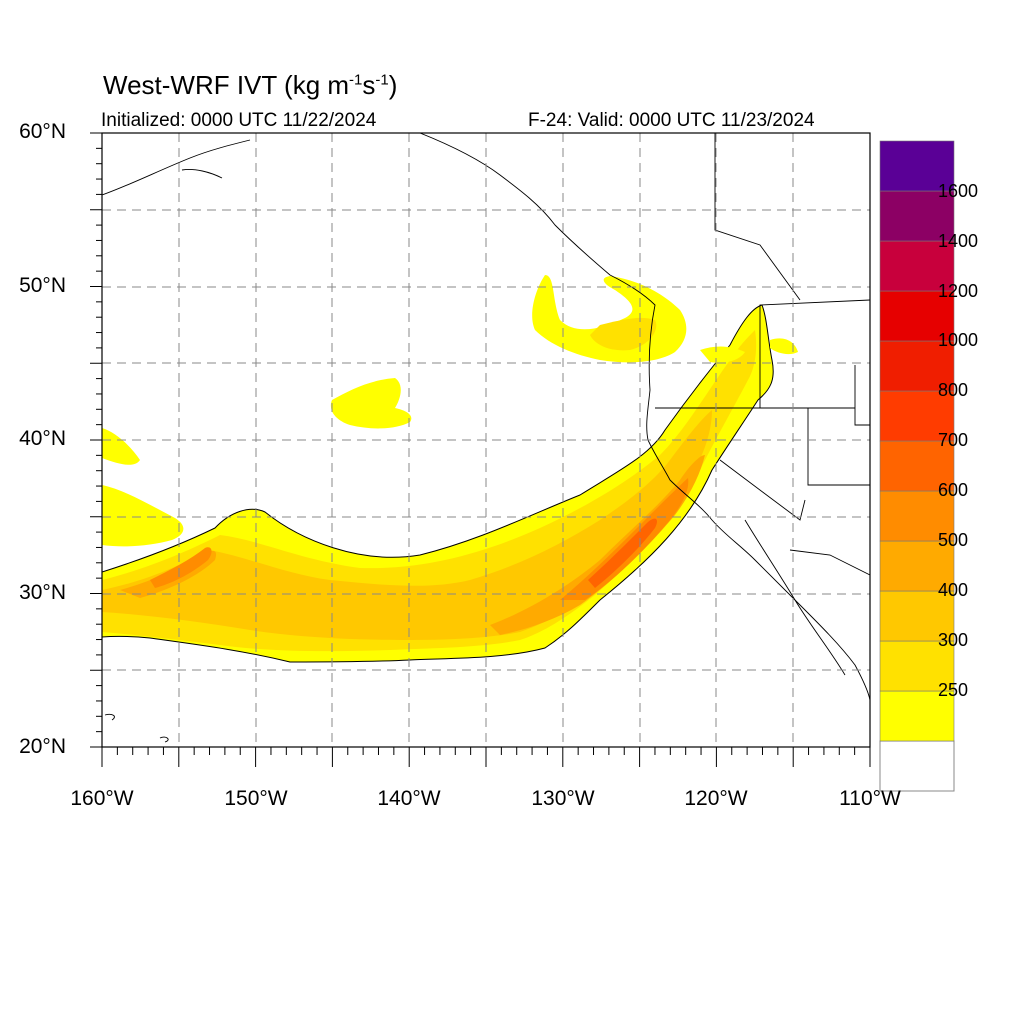  I want to click on lon-label-130w: 130°W, so click(563, 798).